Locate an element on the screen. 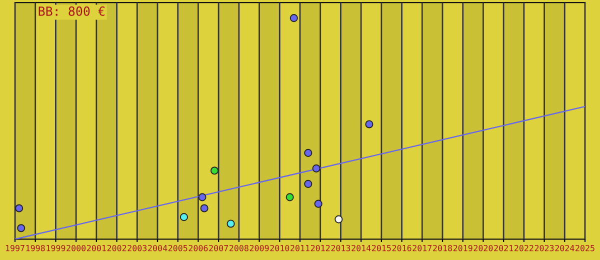 The height and width of the screenshot is (260, 600). text: BB: 800 € is located at coordinates (71, 11).